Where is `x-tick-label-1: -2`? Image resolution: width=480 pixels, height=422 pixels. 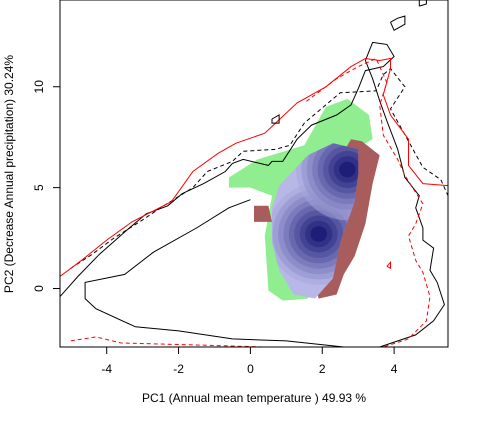
x-tick-label-1: -2 is located at coordinates (178, 369).